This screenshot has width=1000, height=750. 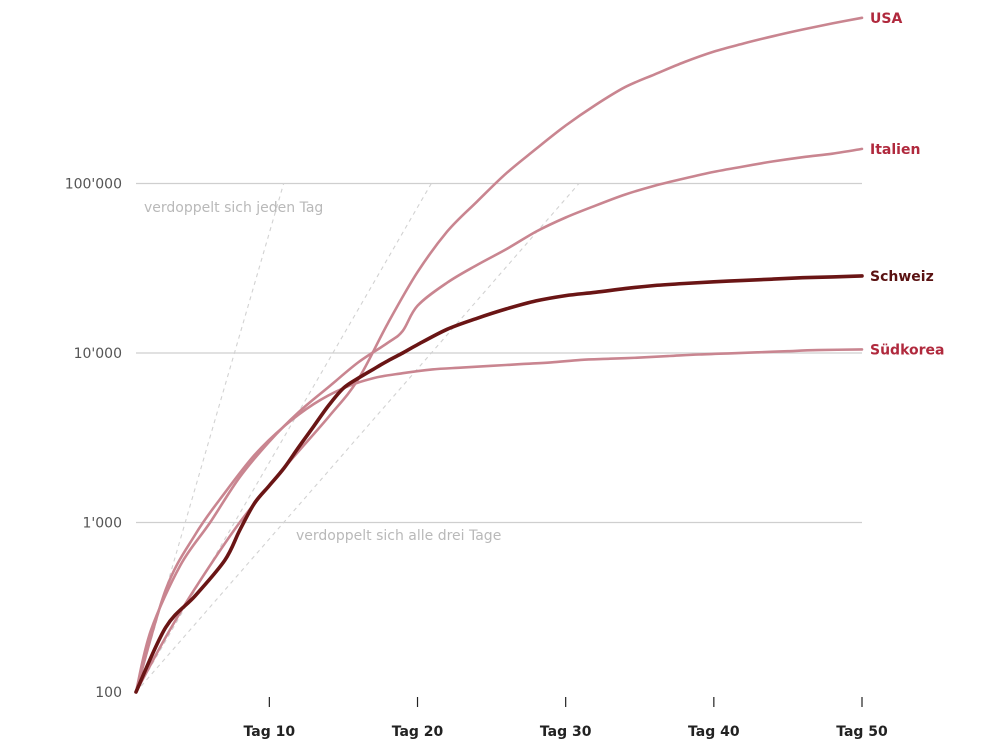 I want to click on series-label: USA, so click(x=886, y=19).